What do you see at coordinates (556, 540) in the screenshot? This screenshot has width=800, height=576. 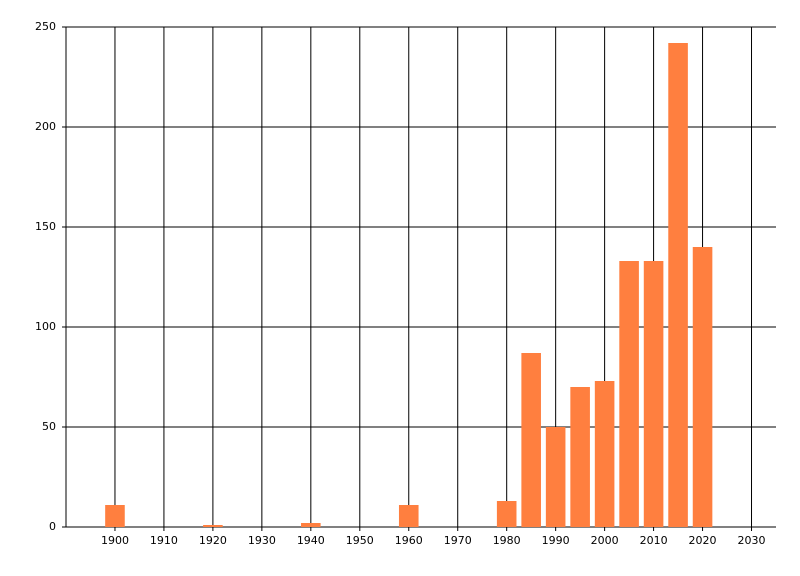 I see `x-tick-label: 1990` at bounding box center [556, 540].